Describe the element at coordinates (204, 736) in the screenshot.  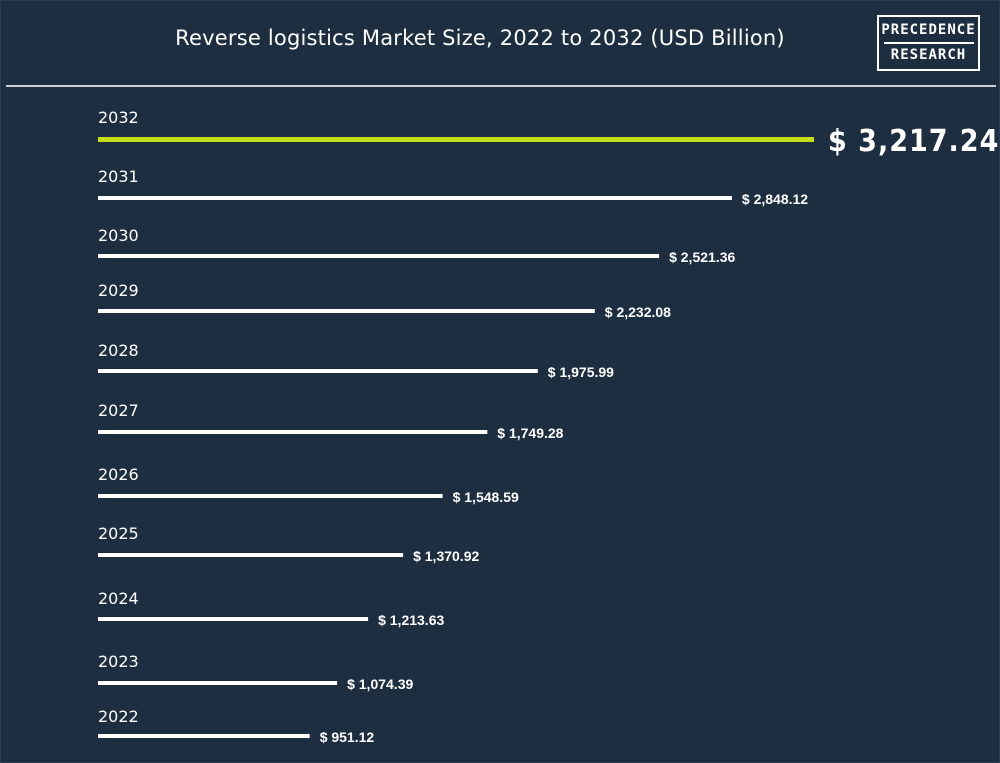
I see `bar-2022` at that location.